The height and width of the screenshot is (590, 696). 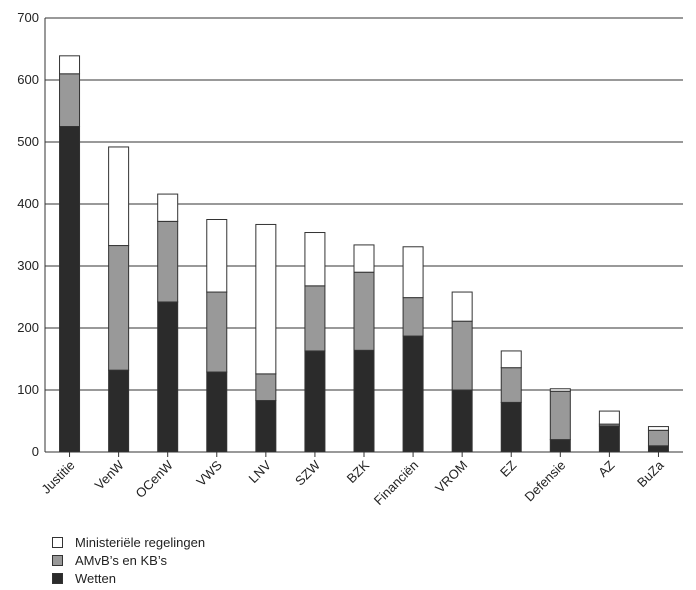 What do you see at coordinates (315, 259) in the screenshot?
I see `bar-segment-ministeri-le-regelingen-szw` at bounding box center [315, 259].